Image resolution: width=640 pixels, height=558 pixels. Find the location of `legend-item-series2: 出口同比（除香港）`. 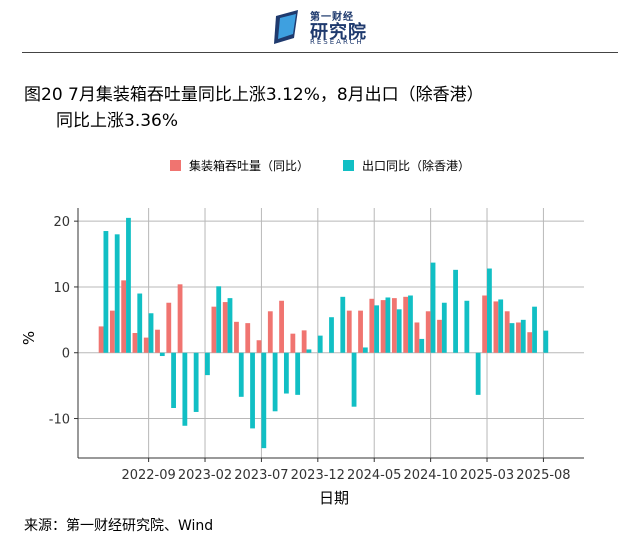

legend-item-series2: 出口同比（除香港） is located at coordinates (406, 165).